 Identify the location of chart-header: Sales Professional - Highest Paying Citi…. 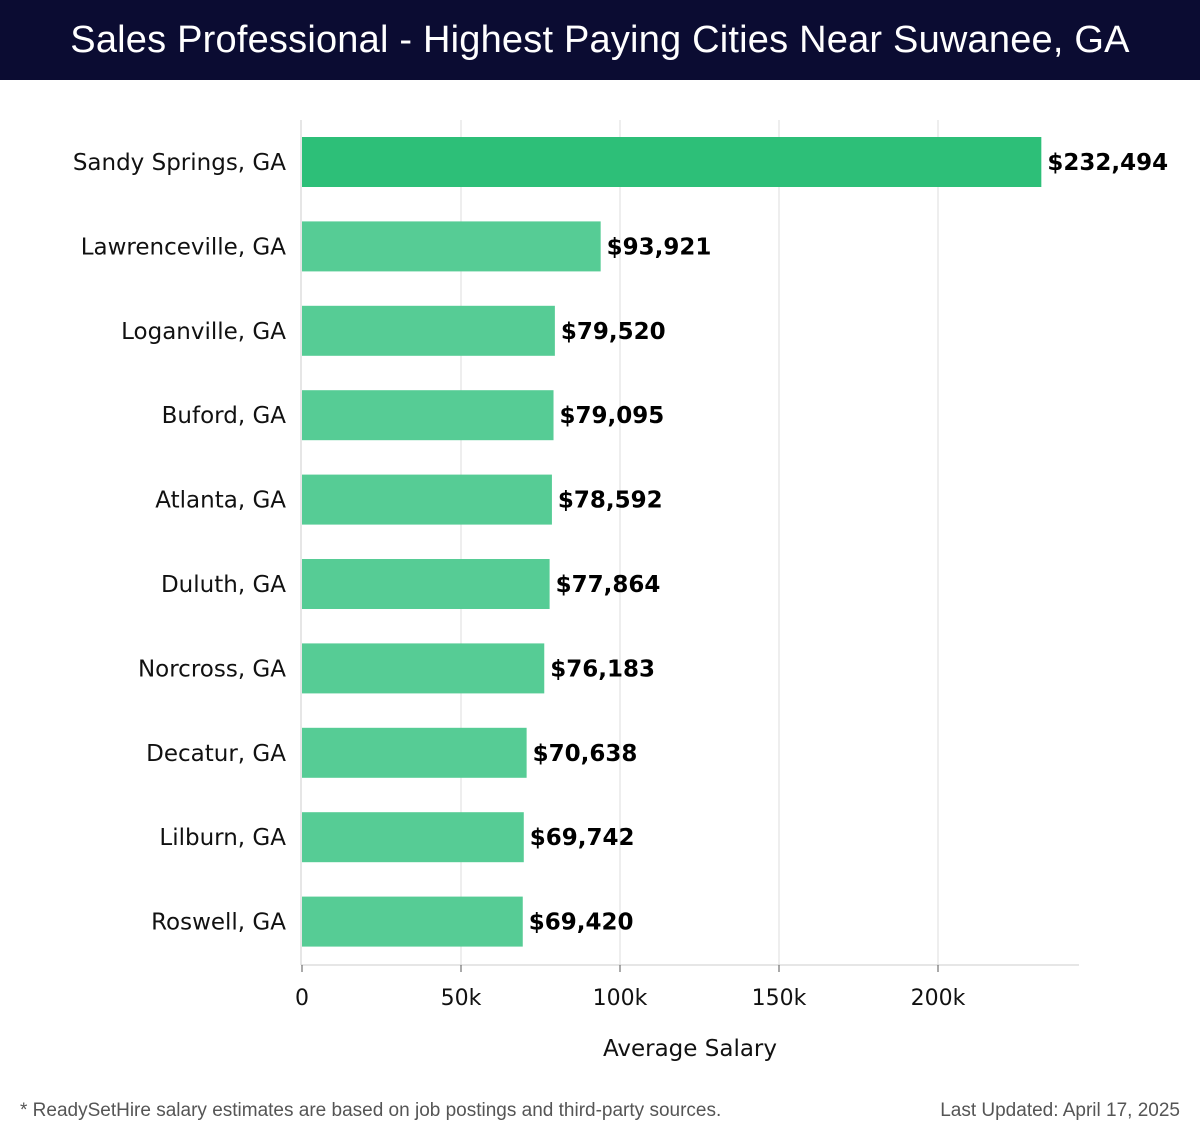
(600, 40).